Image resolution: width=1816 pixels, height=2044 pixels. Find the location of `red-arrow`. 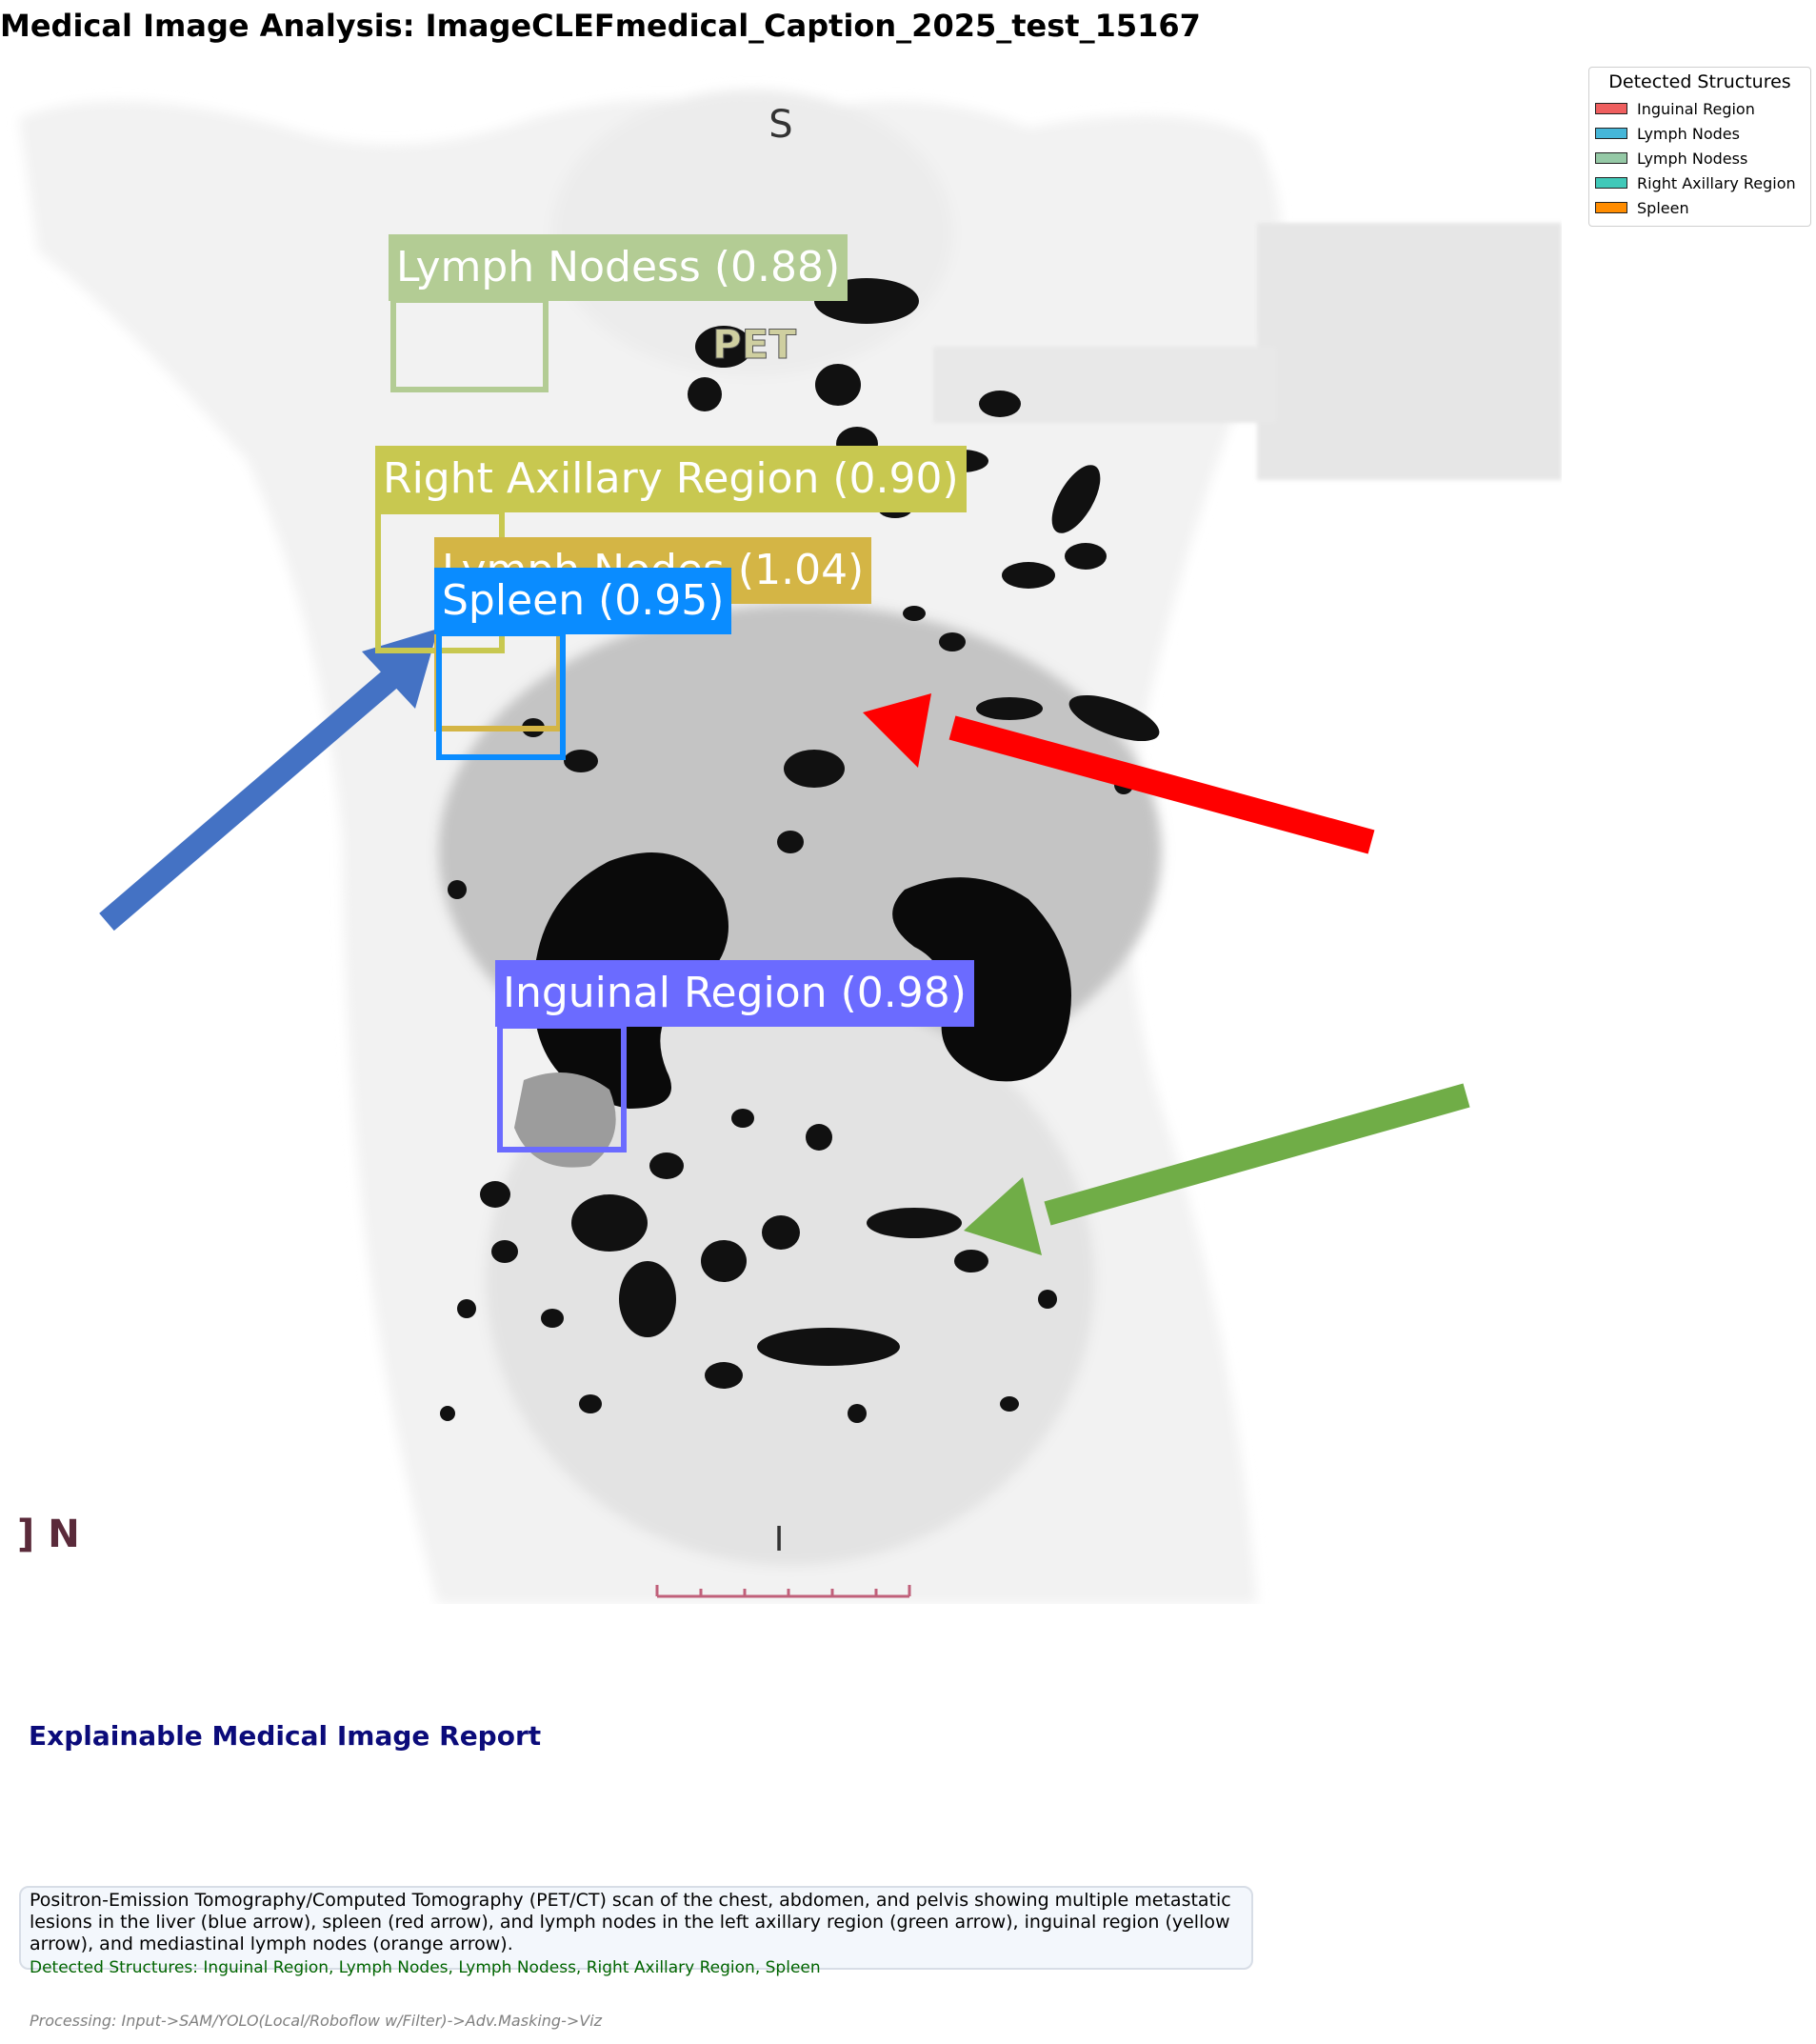

red-arrow is located at coordinates (1119, 773).